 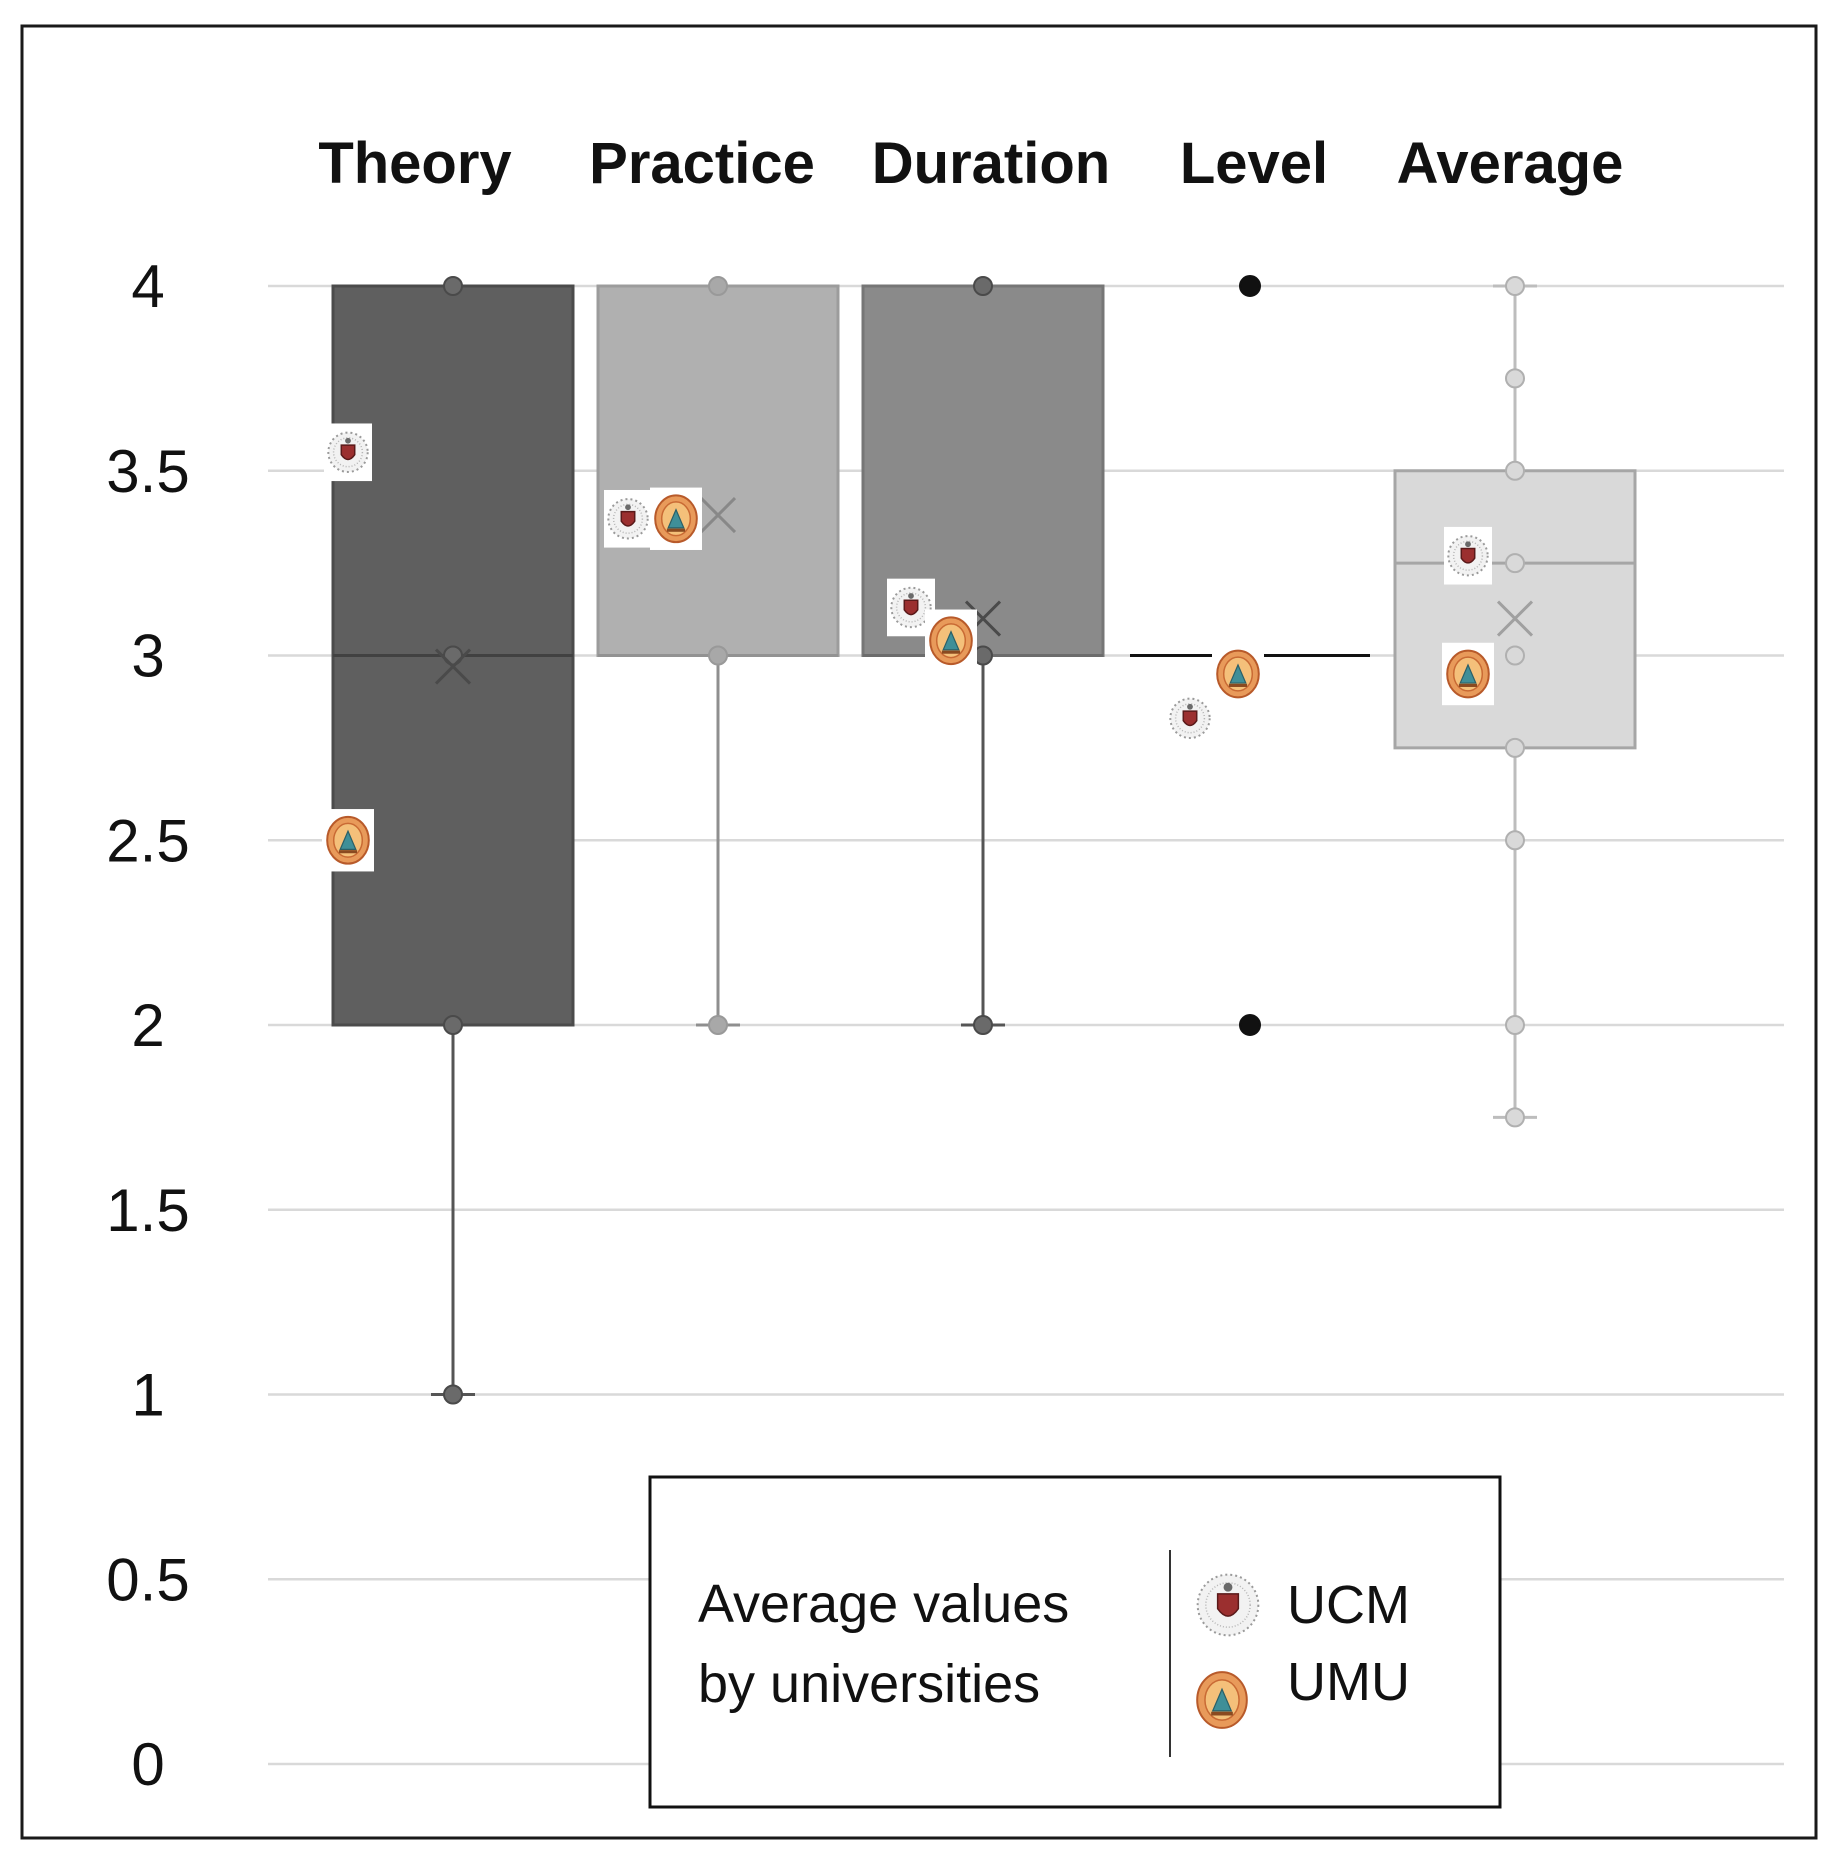 I want to click on y-tick-label: 3, so click(x=147, y=656).